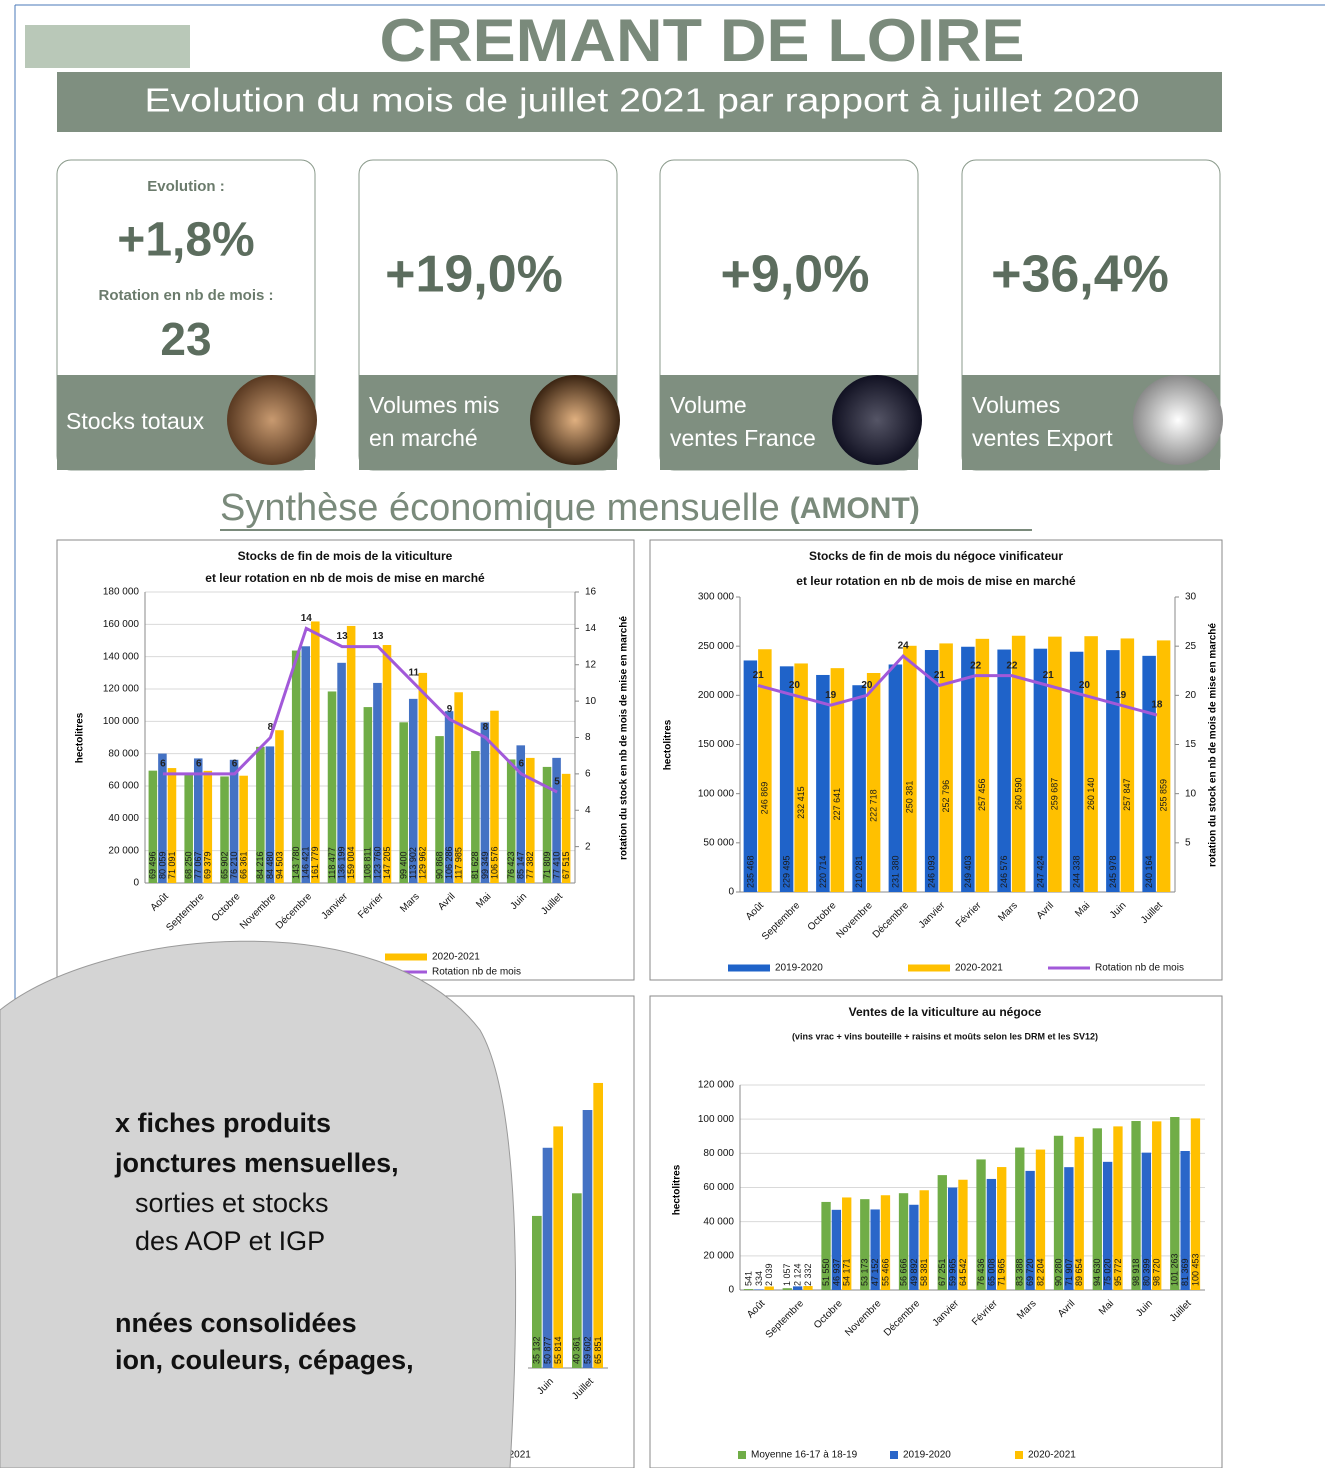  What do you see at coordinates (378, 636) in the screenshot?
I see `line-value-label: 13` at bounding box center [378, 636].